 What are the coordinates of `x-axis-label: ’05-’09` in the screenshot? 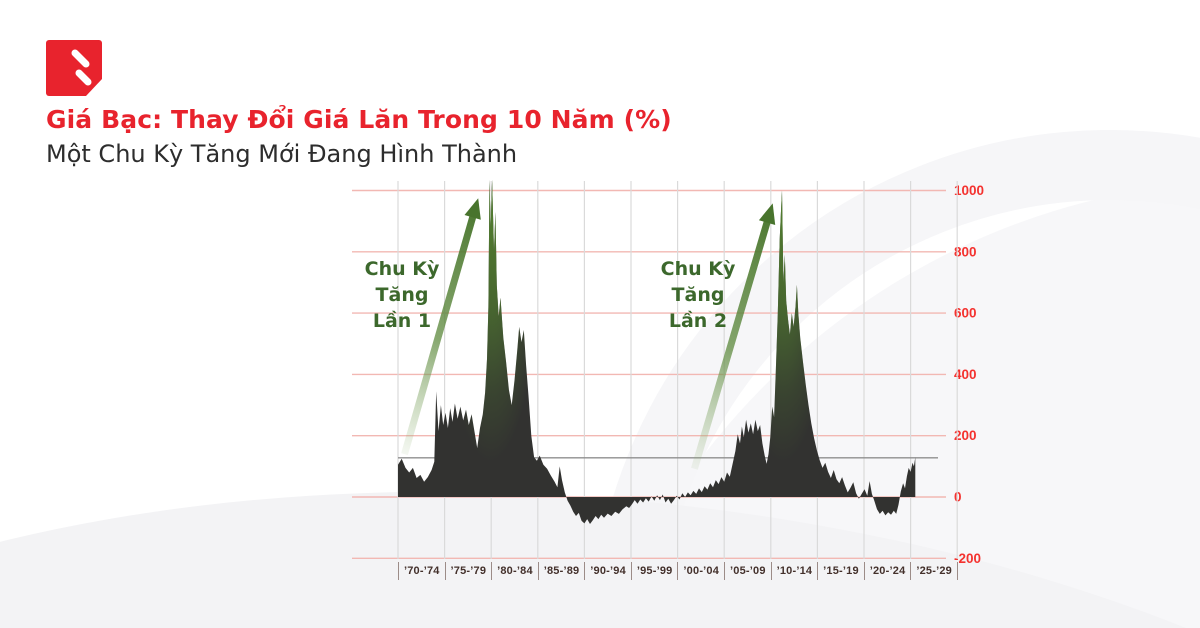 It's located at (747, 571).